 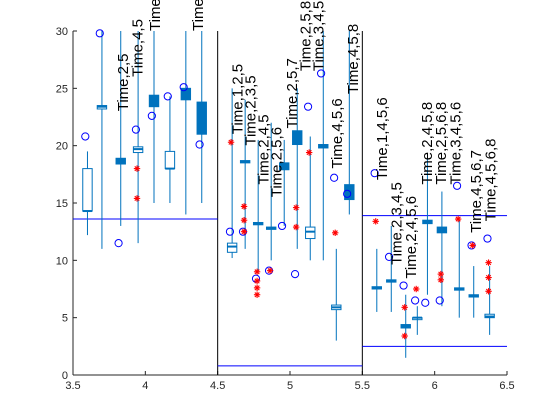 What do you see at coordinates (382, 138) in the screenshot?
I see `annotation-label: Time,1,4,5,6` at bounding box center [382, 138].